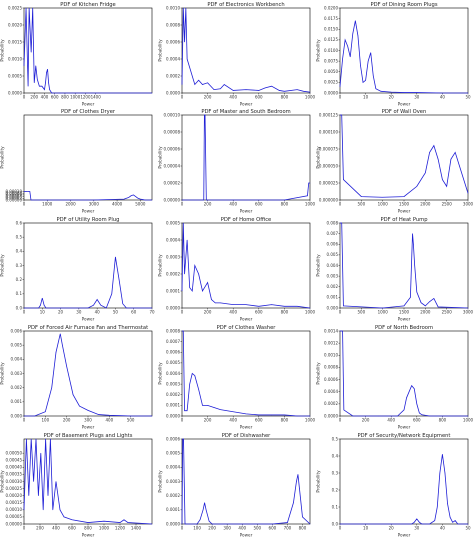  Describe the element at coordinates (247, 328) in the screenshot. I see `panel-title: PDF of Clothes Washer` at that location.